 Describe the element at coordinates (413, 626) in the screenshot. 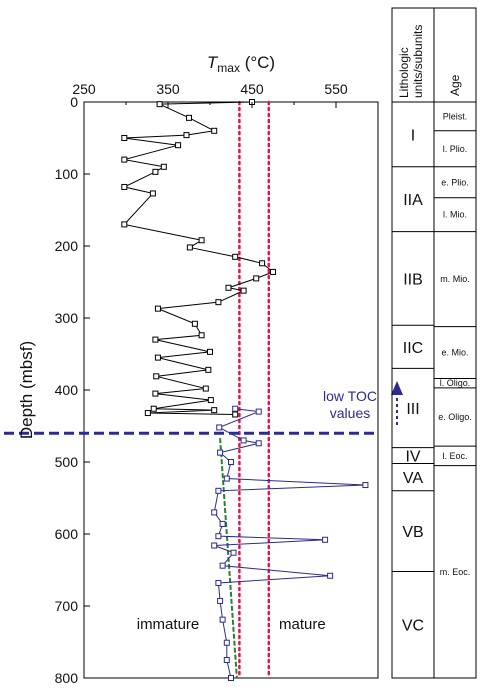

I see `unit-label: VC` at that location.